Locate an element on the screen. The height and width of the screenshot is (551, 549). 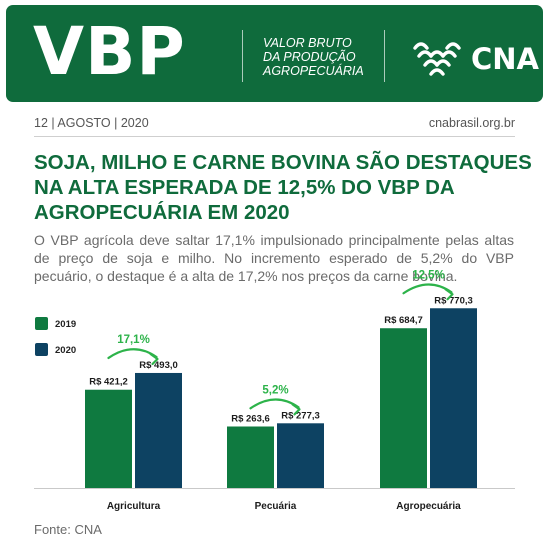
category-label: Pecuária is located at coordinates (276, 506).